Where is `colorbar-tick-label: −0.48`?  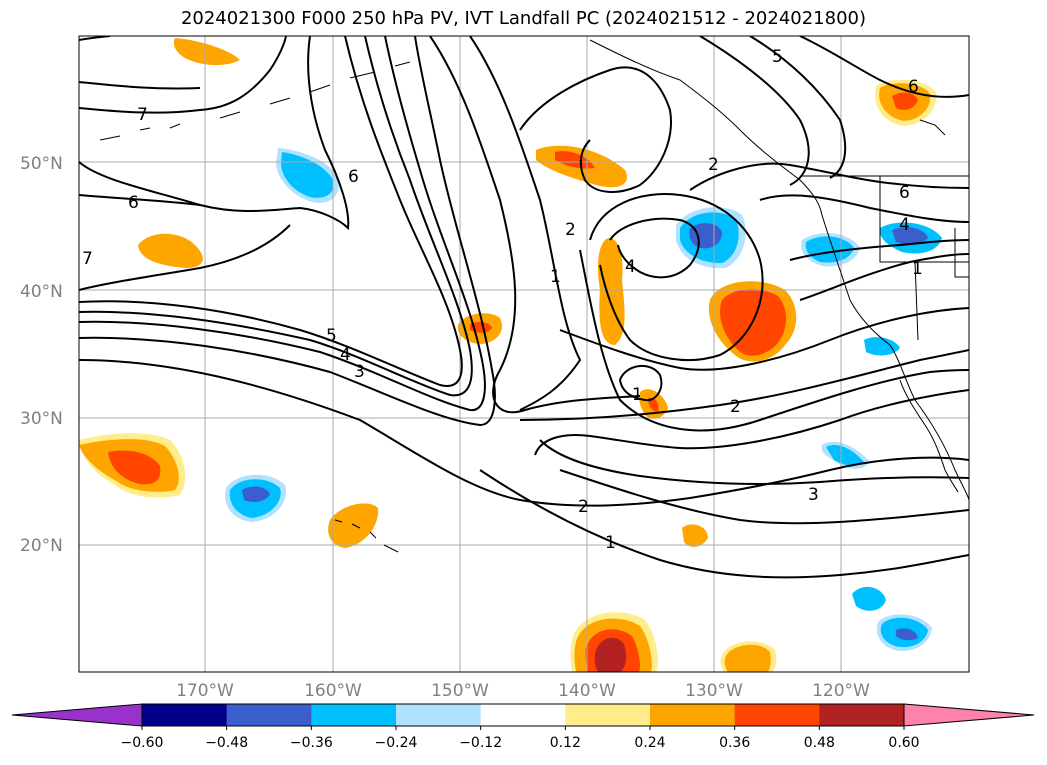
colorbar-tick-label: −0.48 is located at coordinates (226, 743).